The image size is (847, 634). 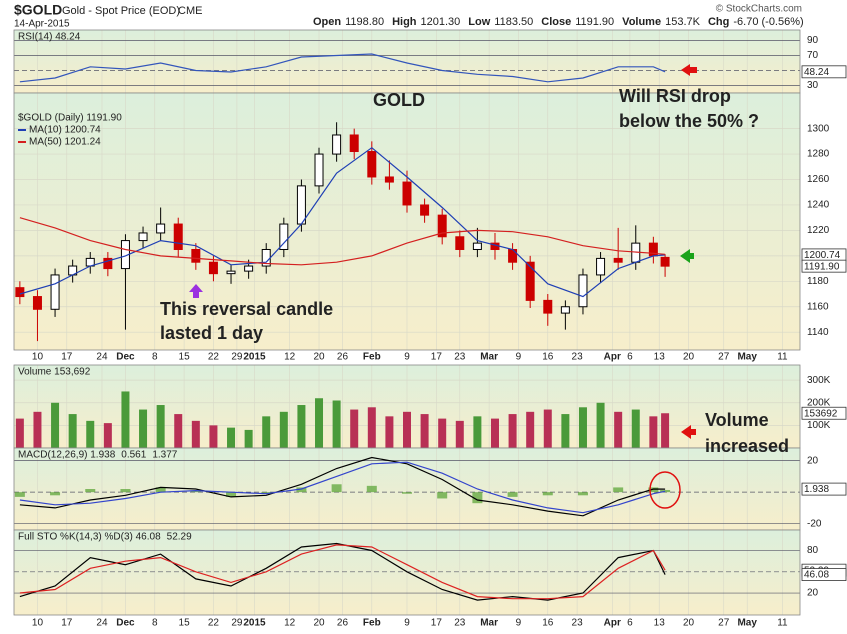 What do you see at coordinates (737, 420) in the screenshot?
I see `annotation: Volume` at bounding box center [737, 420].